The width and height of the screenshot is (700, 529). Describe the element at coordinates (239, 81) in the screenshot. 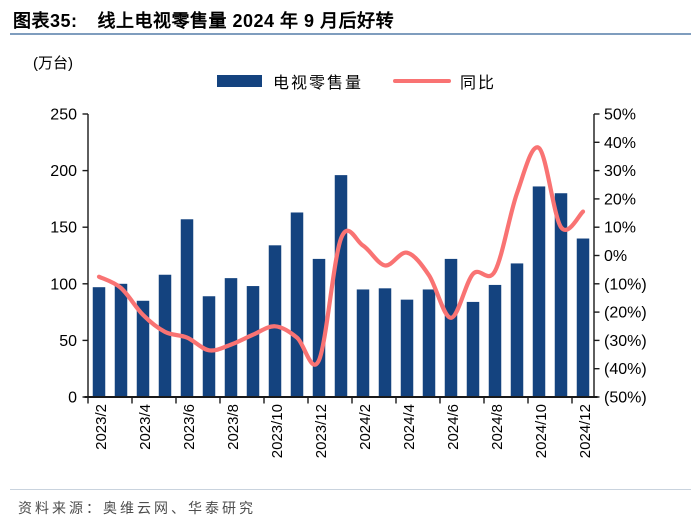

I see `legend-bar-swatch` at that location.